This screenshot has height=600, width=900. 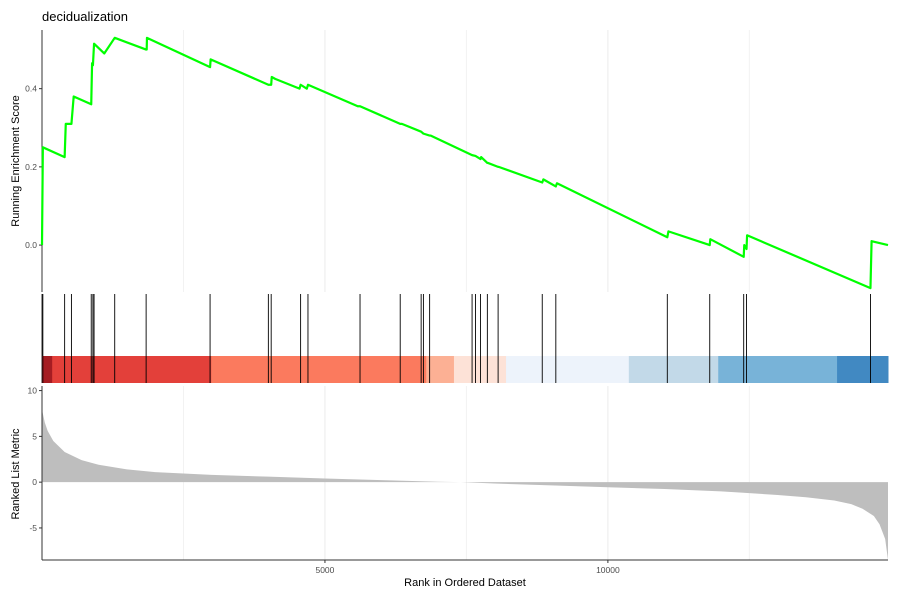 I want to click on es-y-ticks: 0.0 0.2 0.4, so click(x=33, y=167).